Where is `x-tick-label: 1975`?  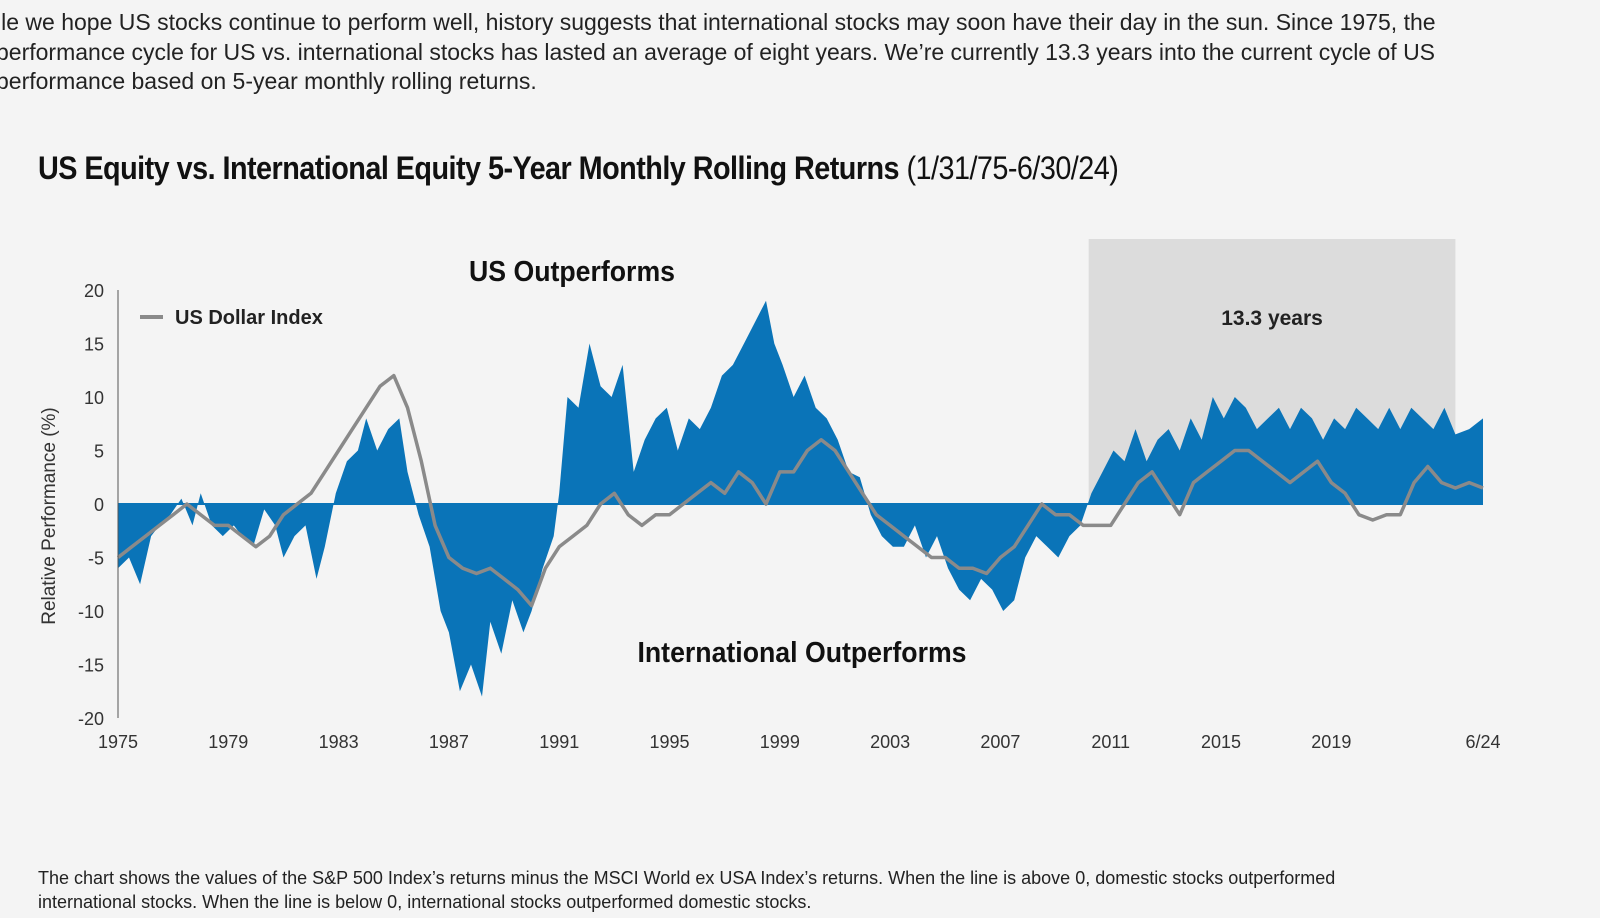 x-tick-label: 1975 is located at coordinates (118, 742).